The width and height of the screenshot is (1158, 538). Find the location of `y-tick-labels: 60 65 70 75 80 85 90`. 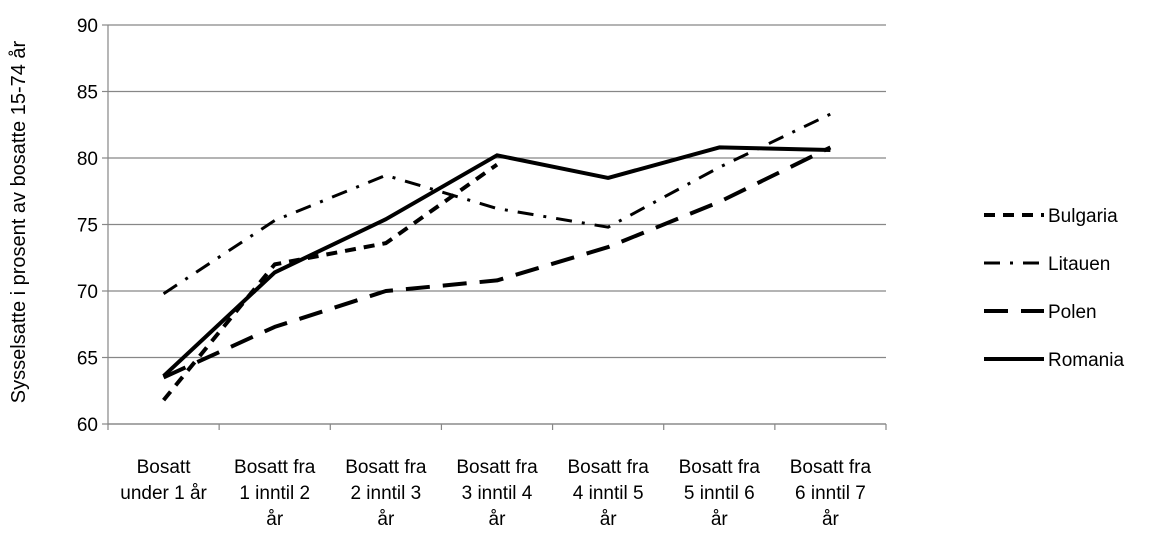

y-tick-labels: 60 65 70 75 80 85 90 is located at coordinates (87, 226).